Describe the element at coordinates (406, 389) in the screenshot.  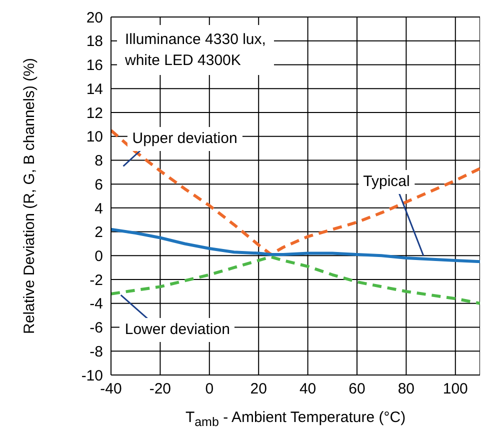
I see `x-tick-label: 80` at that location.